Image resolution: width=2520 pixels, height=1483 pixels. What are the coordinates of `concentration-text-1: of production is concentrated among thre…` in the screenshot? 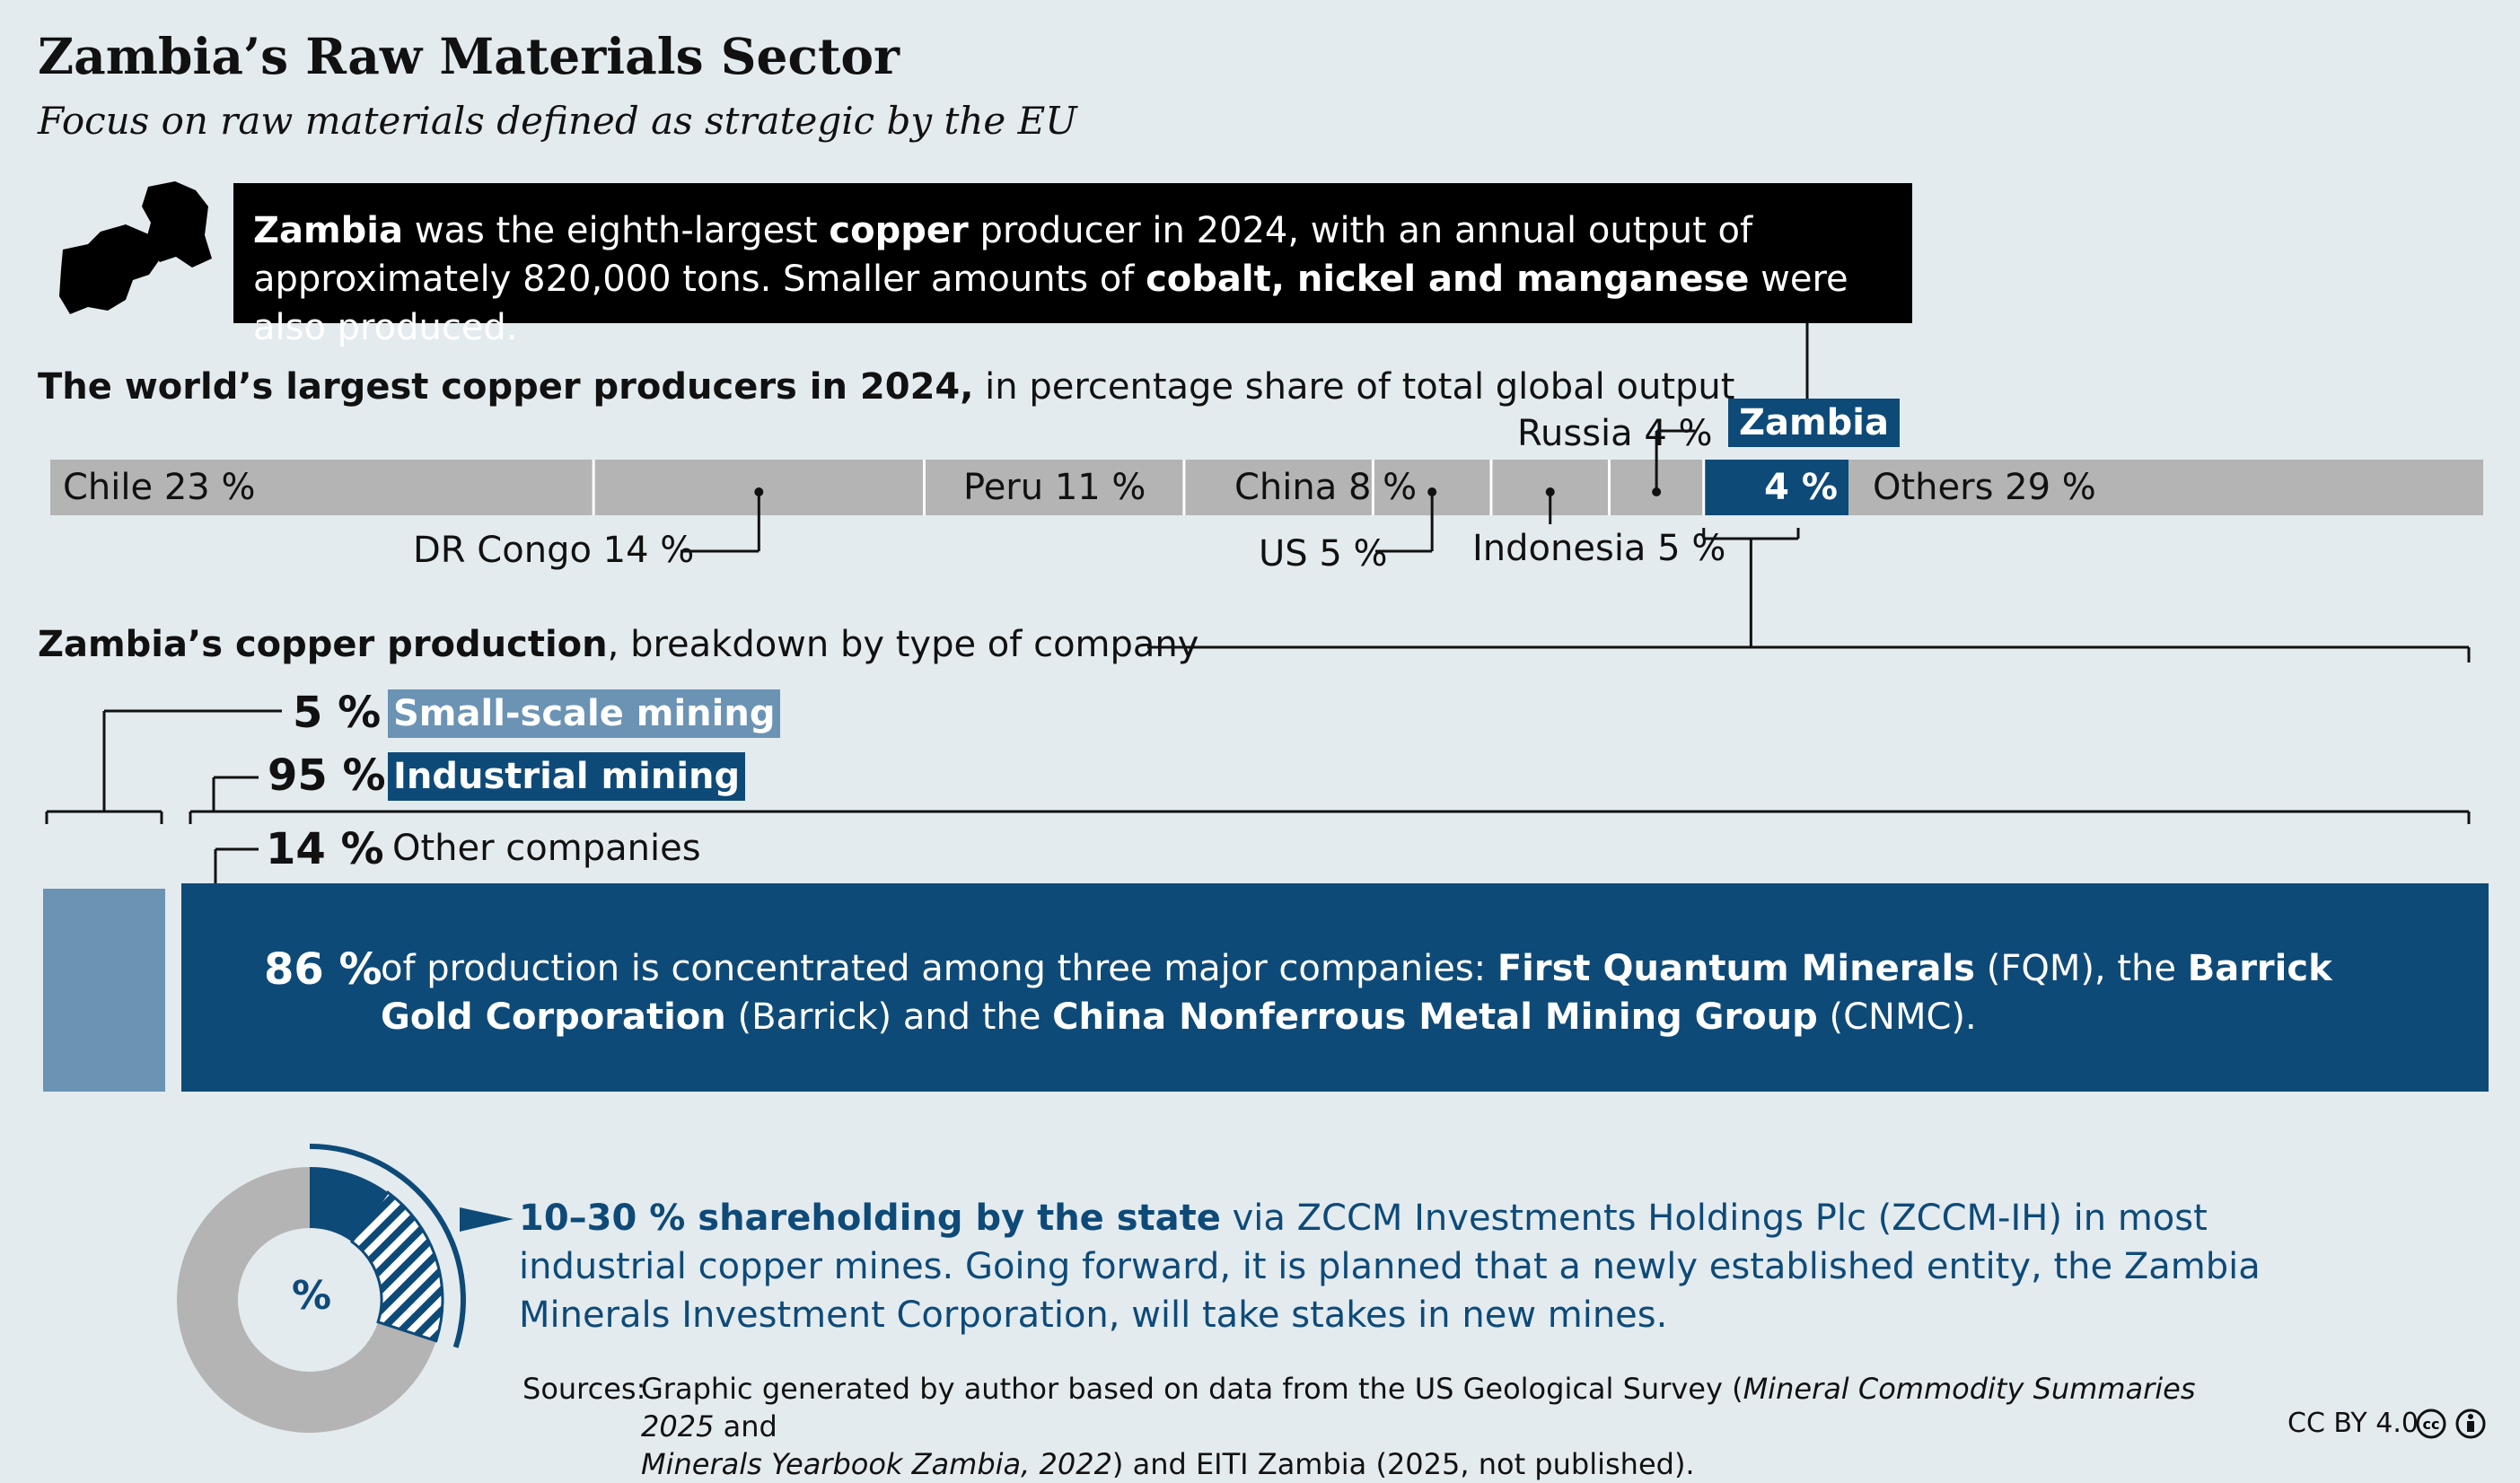 It's located at (939, 968).